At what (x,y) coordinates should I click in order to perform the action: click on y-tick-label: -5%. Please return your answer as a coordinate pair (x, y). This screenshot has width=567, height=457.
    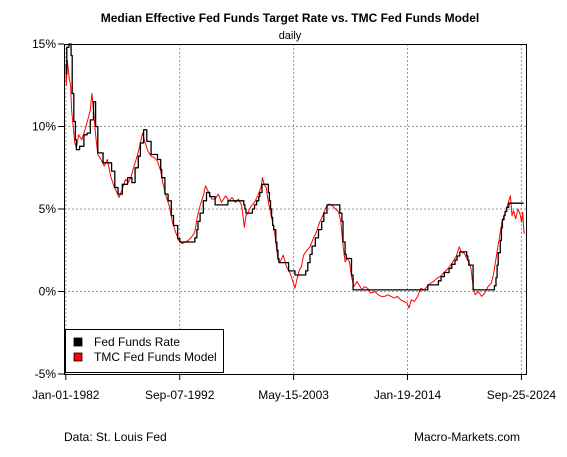
    Looking at the image, I should click on (46, 374).